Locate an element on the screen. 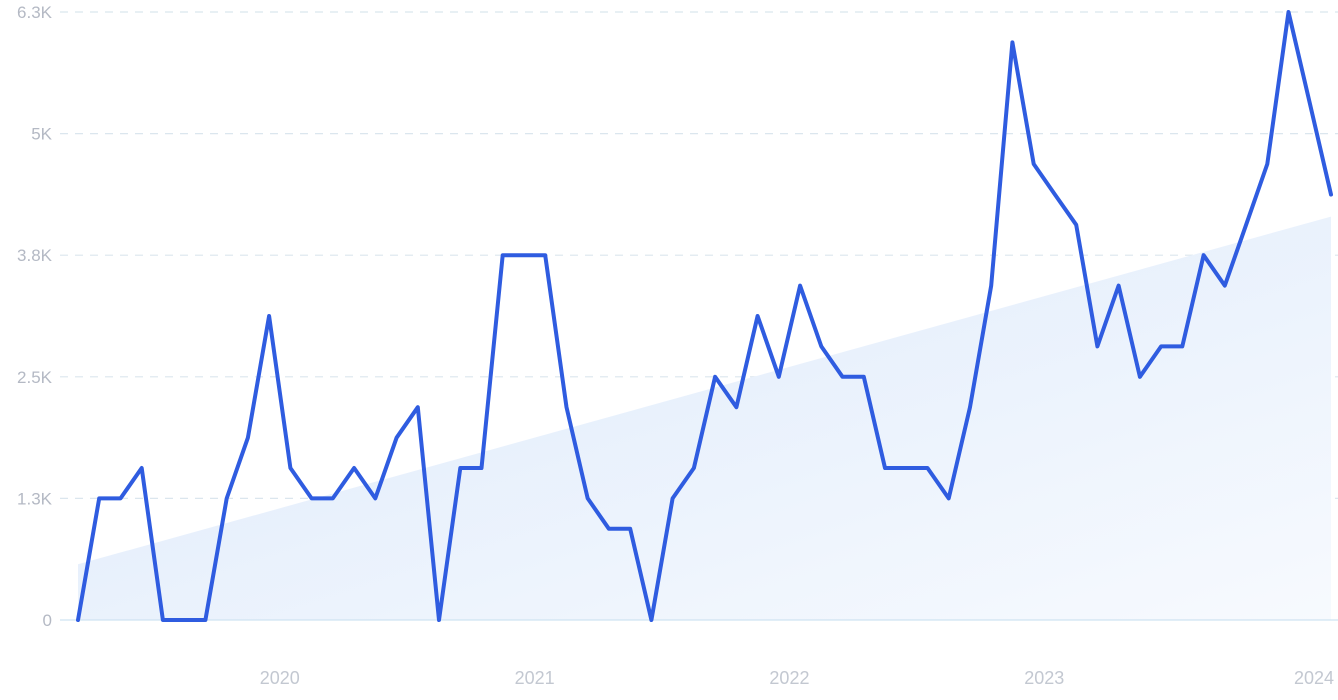  x-axis-ticks: 2020 2021 2022 2023 2024 is located at coordinates (797, 678).